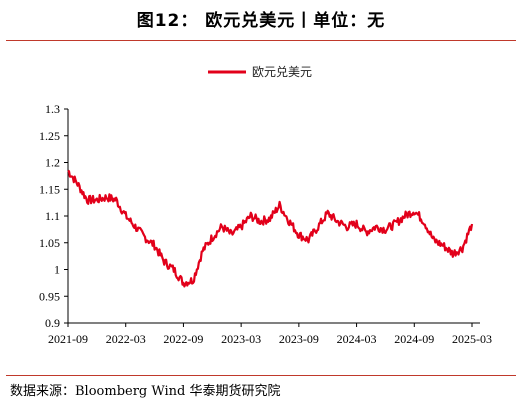 This screenshot has width=522, height=405. Describe the element at coordinates (261, 21) in the screenshot. I see `chart-title: 图12： 欧元兑美元丨单位：无` at that location.